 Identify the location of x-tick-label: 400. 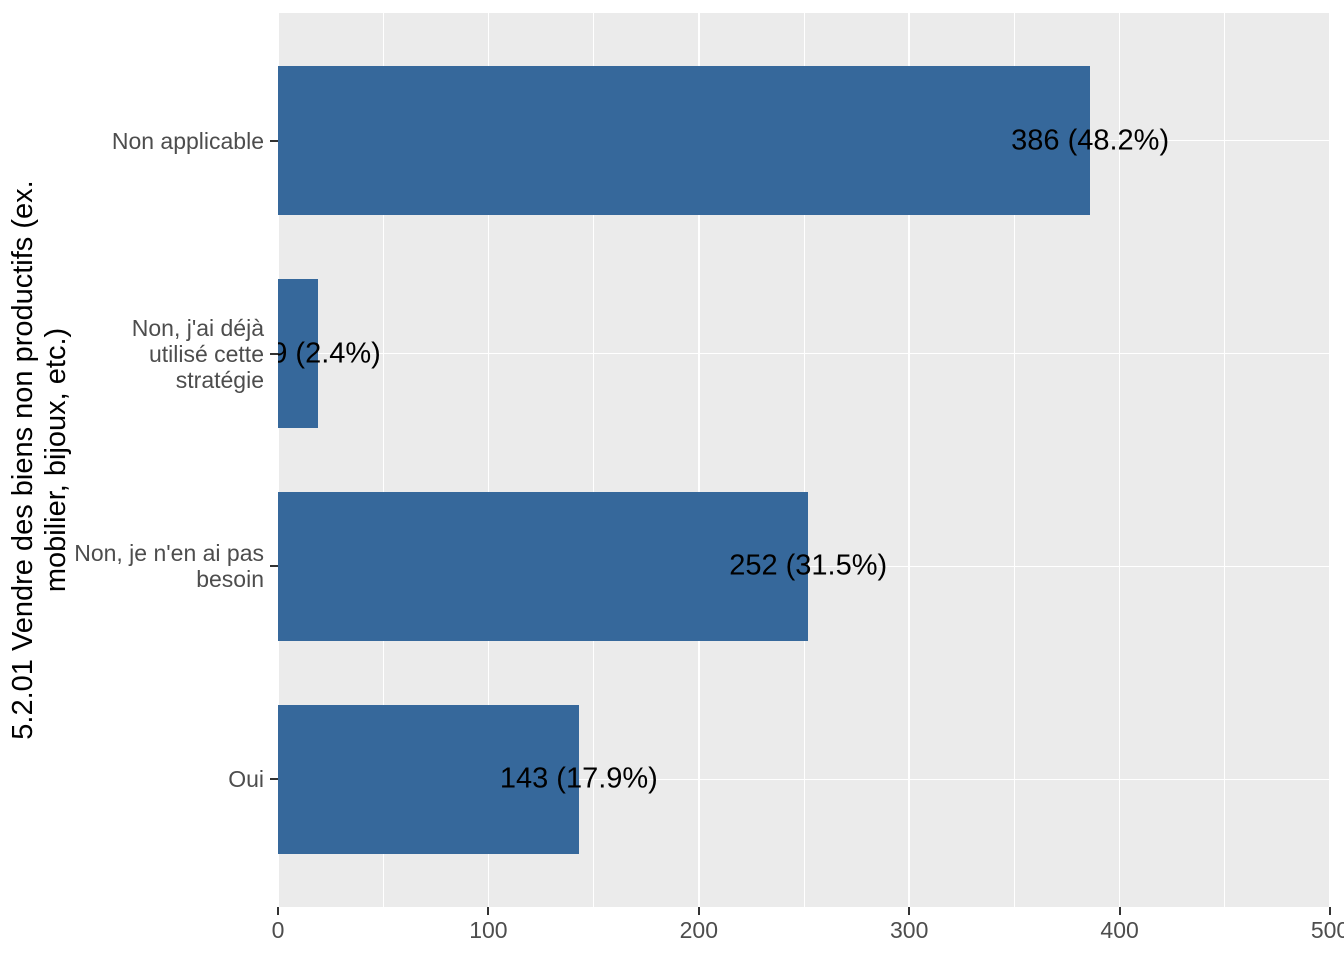
(1119, 930).